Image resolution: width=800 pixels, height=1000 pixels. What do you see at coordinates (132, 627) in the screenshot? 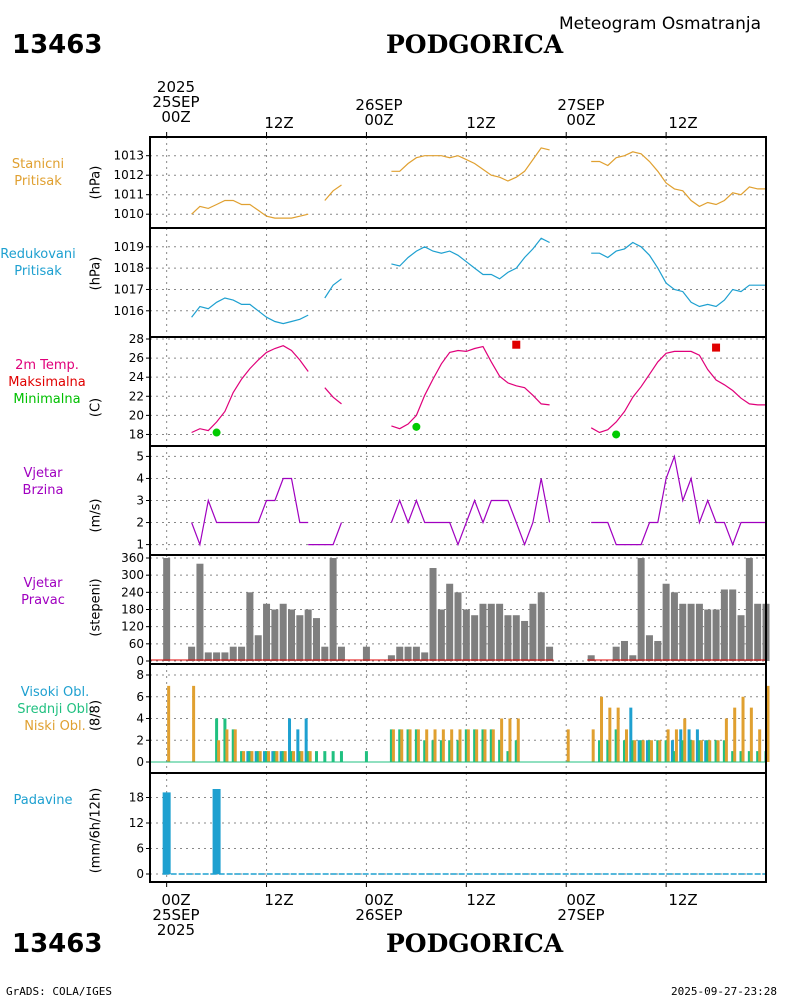
I see `y-tick-label: 120` at bounding box center [132, 627].